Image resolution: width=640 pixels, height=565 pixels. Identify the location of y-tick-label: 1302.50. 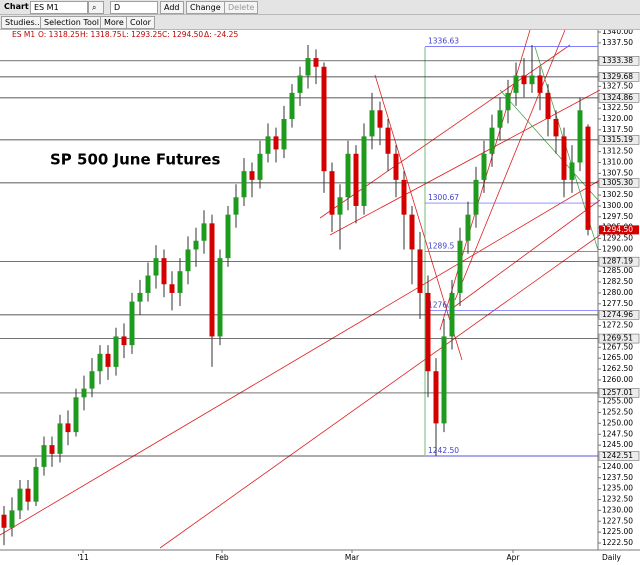
(617, 194).